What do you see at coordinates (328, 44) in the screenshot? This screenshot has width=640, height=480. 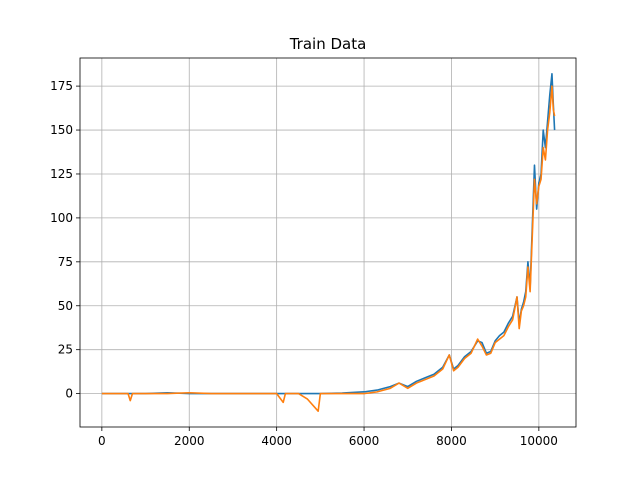 I see `chart-title: Train Data` at bounding box center [328, 44].